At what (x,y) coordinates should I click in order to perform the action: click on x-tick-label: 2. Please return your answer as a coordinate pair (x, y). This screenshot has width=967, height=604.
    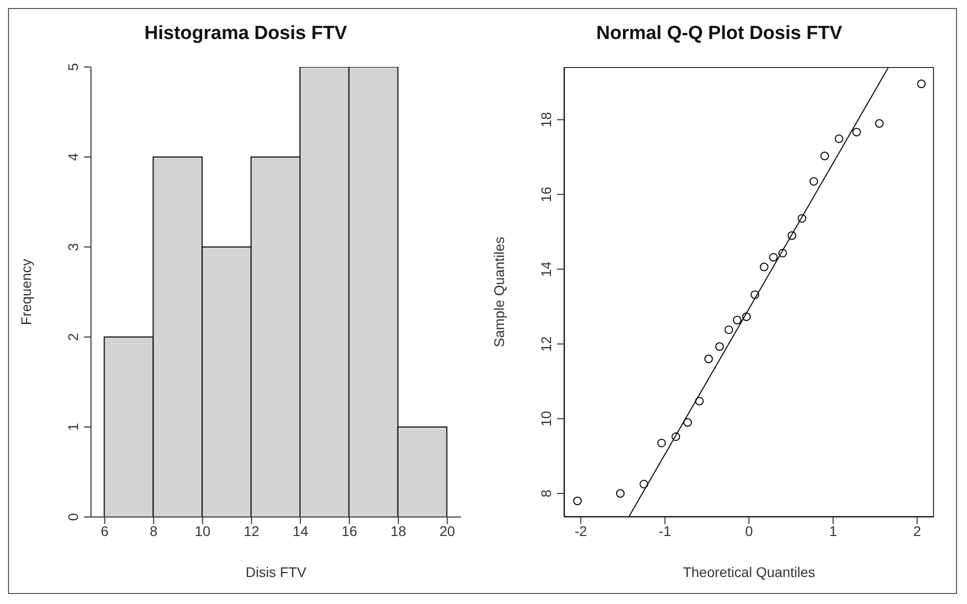
    Looking at the image, I should click on (918, 530).